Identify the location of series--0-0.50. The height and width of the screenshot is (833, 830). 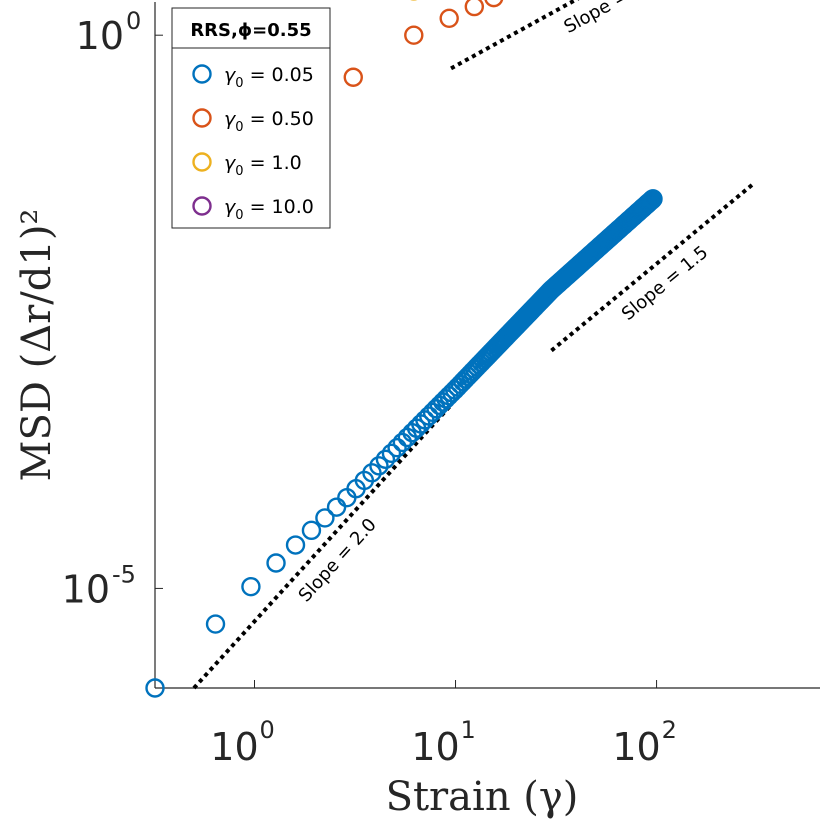
(423, 43).